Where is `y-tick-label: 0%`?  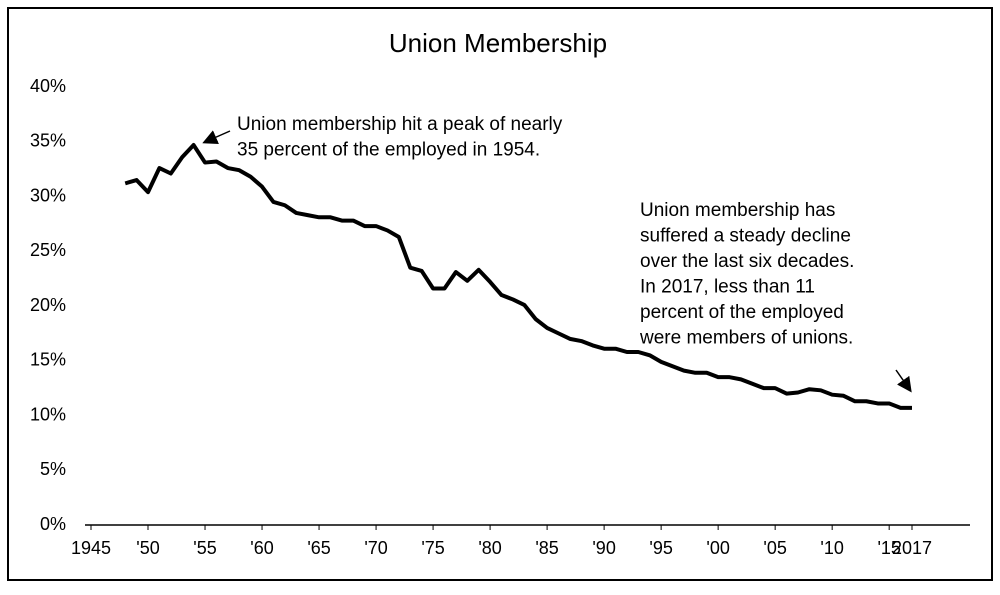 y-tick-label: 0% is located at coordinates (53, 524).